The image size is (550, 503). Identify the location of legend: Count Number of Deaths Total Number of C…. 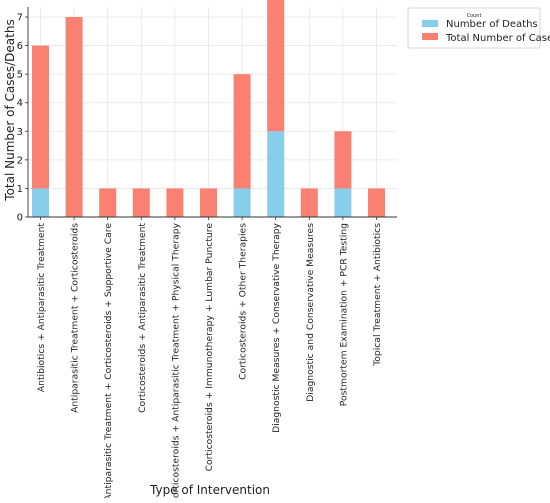
(478, 28).